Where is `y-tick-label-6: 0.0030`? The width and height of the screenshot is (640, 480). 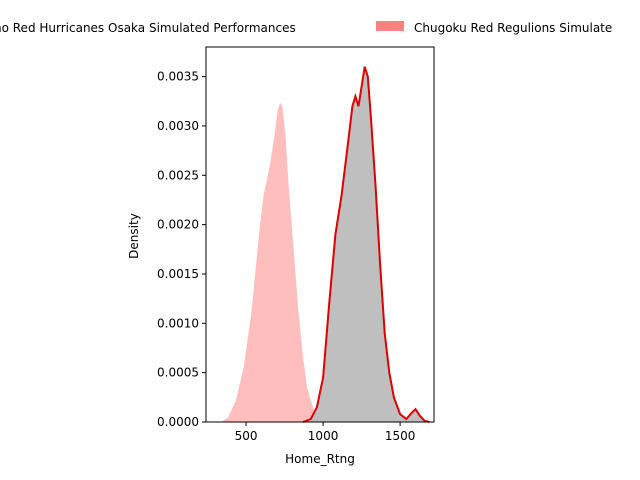
y-tick-label-6: 0.0030 is located at coordinates (178, 126).